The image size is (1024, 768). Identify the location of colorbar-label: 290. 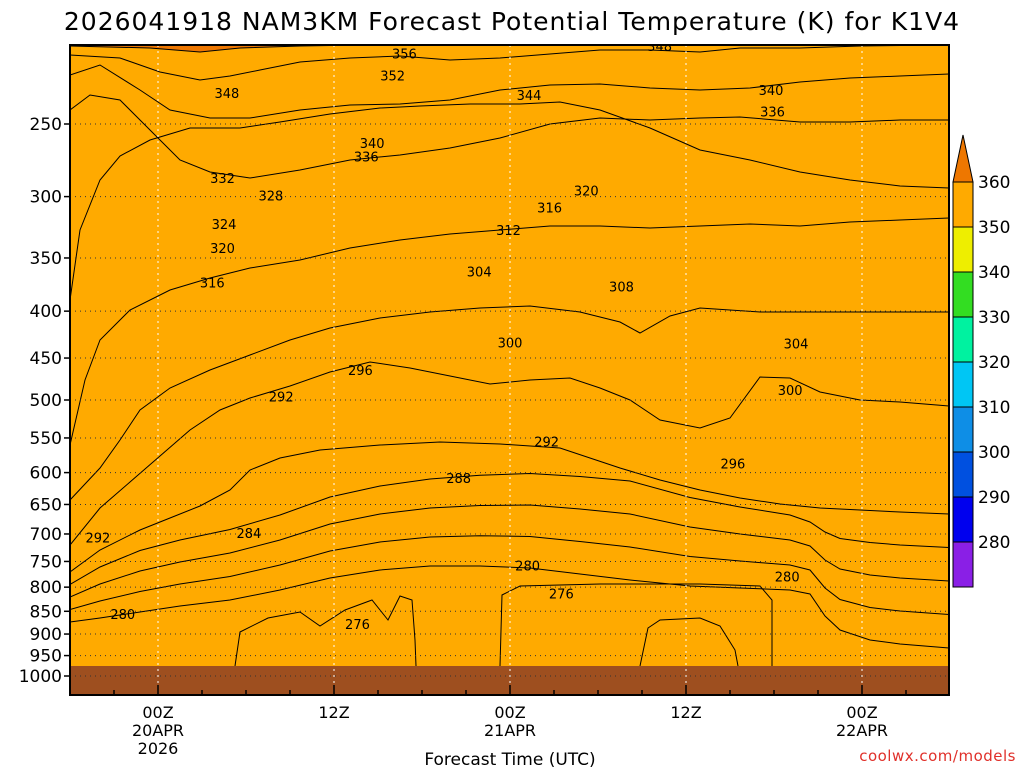
(994, 498).